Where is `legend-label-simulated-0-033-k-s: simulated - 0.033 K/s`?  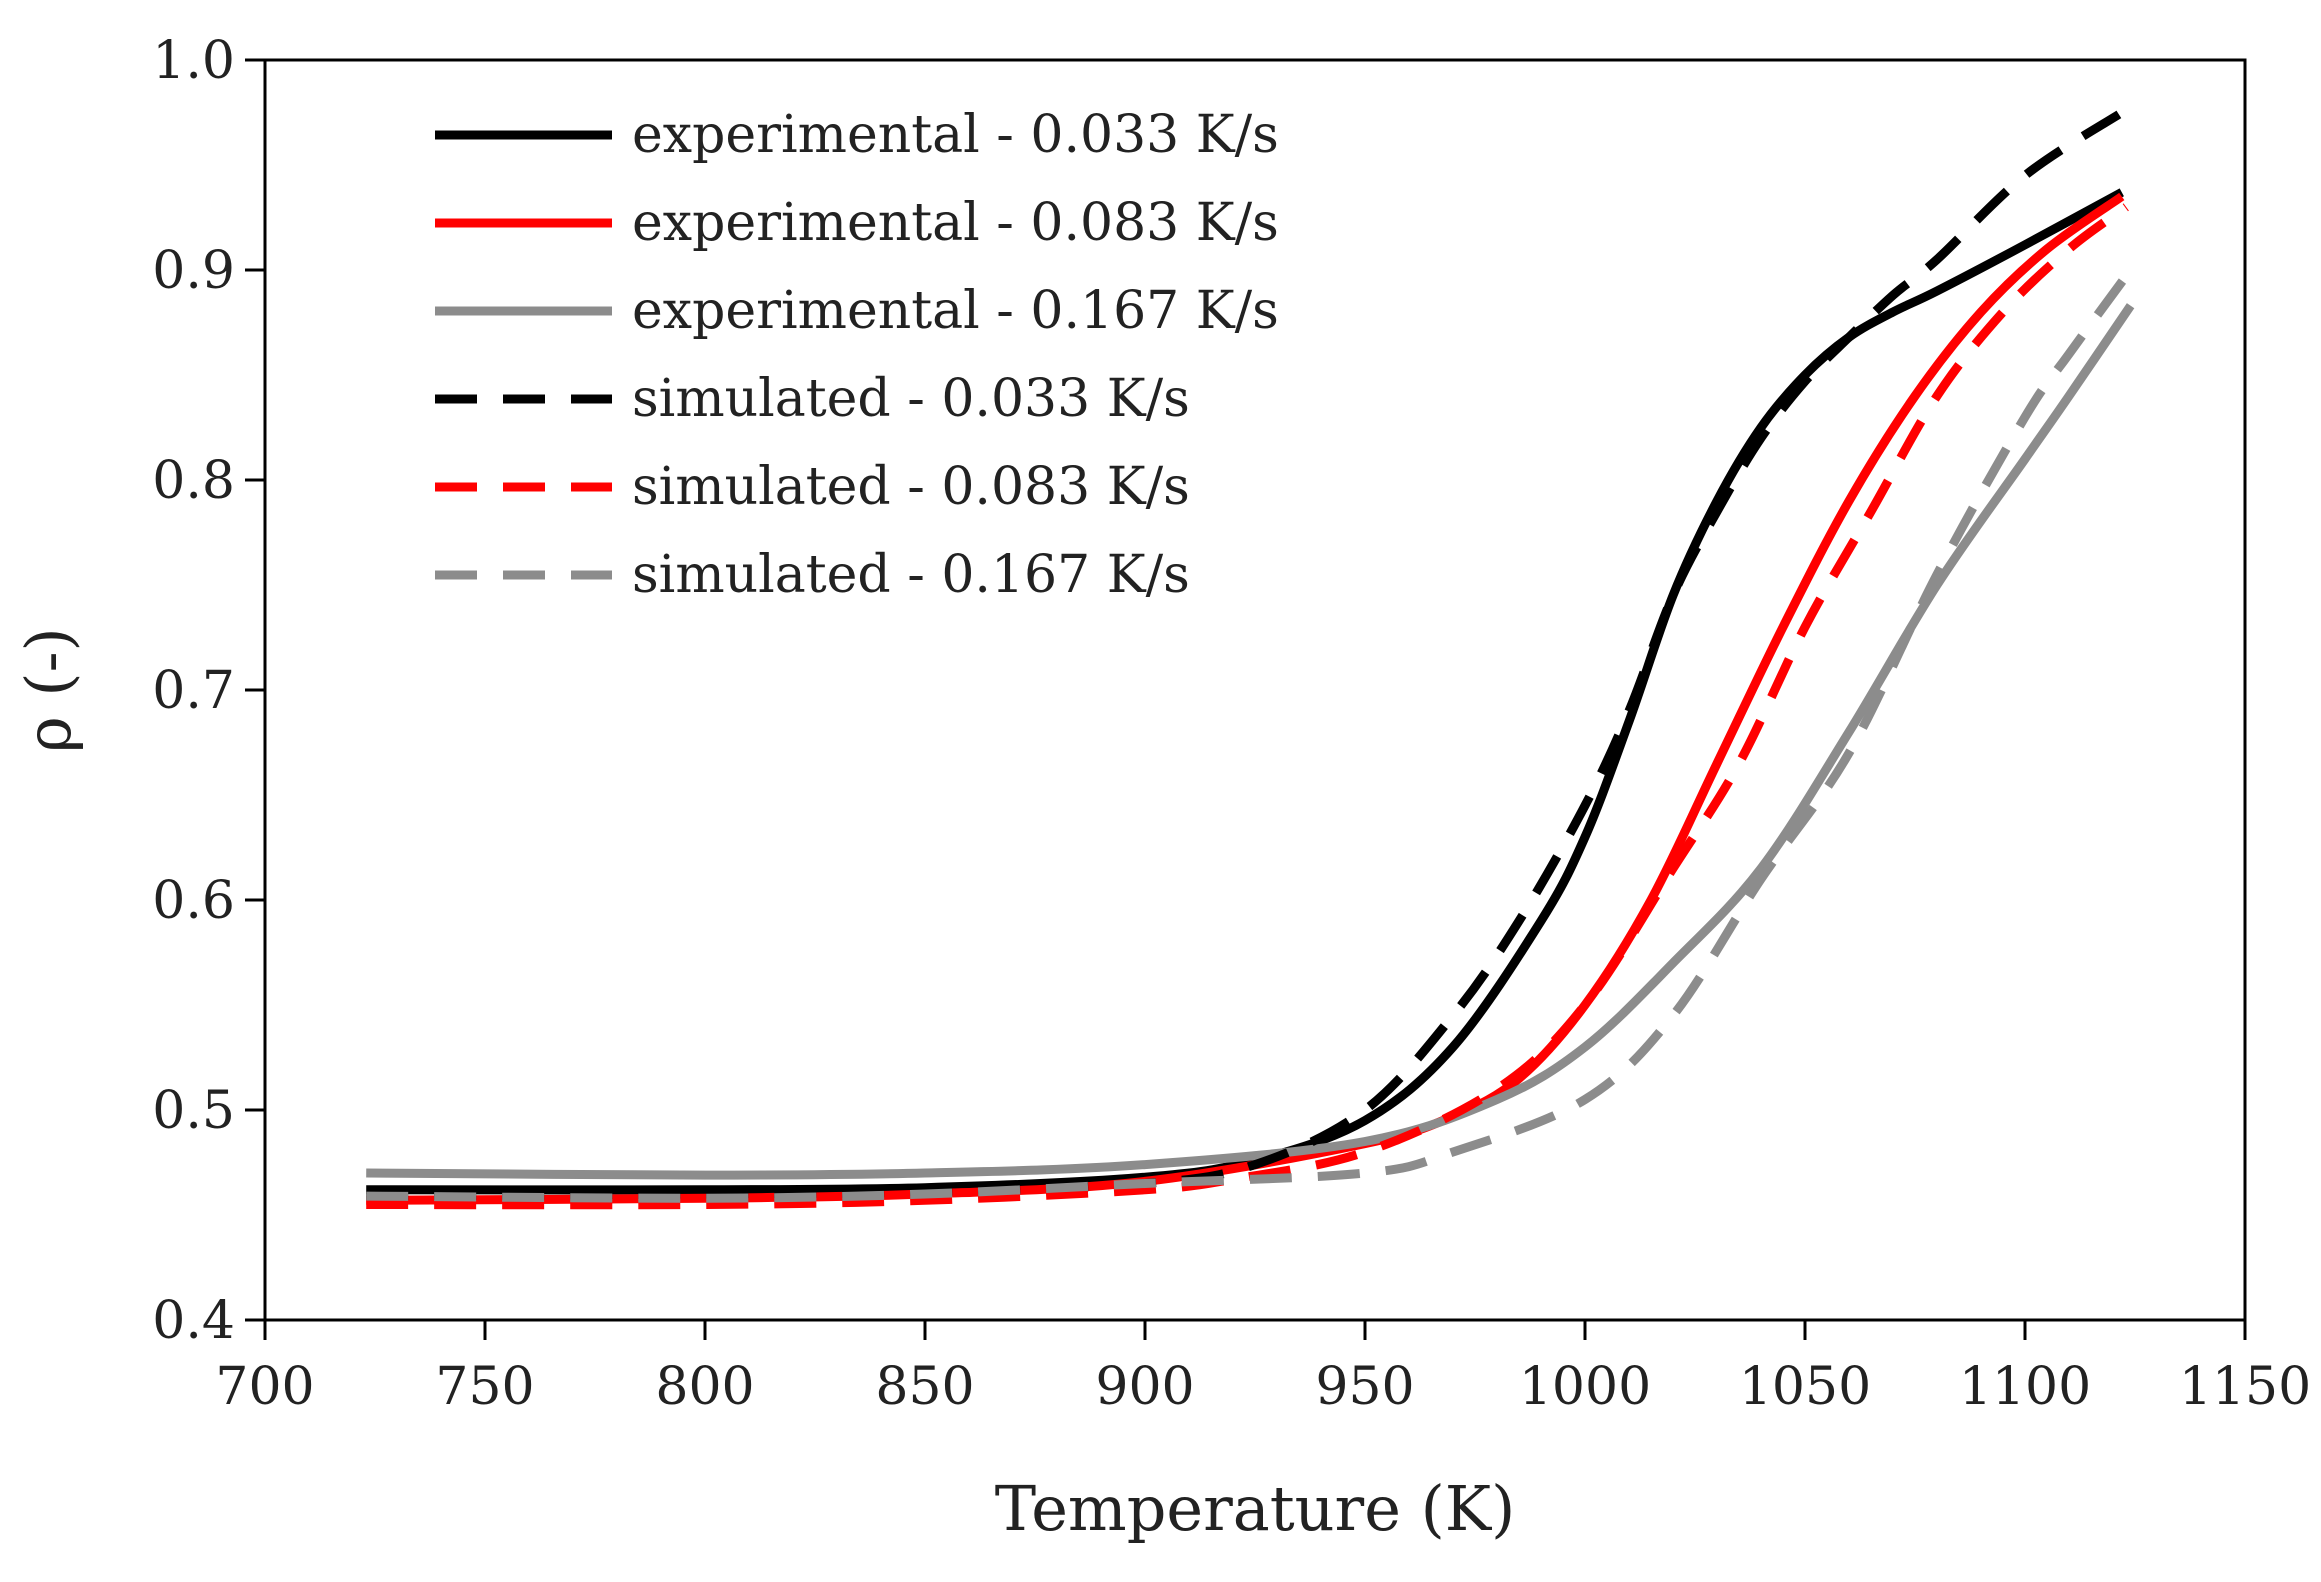 legend-label-simulated-0-033-k-s: simulated - 0.033 K/s is located at coordinates (911, 399).